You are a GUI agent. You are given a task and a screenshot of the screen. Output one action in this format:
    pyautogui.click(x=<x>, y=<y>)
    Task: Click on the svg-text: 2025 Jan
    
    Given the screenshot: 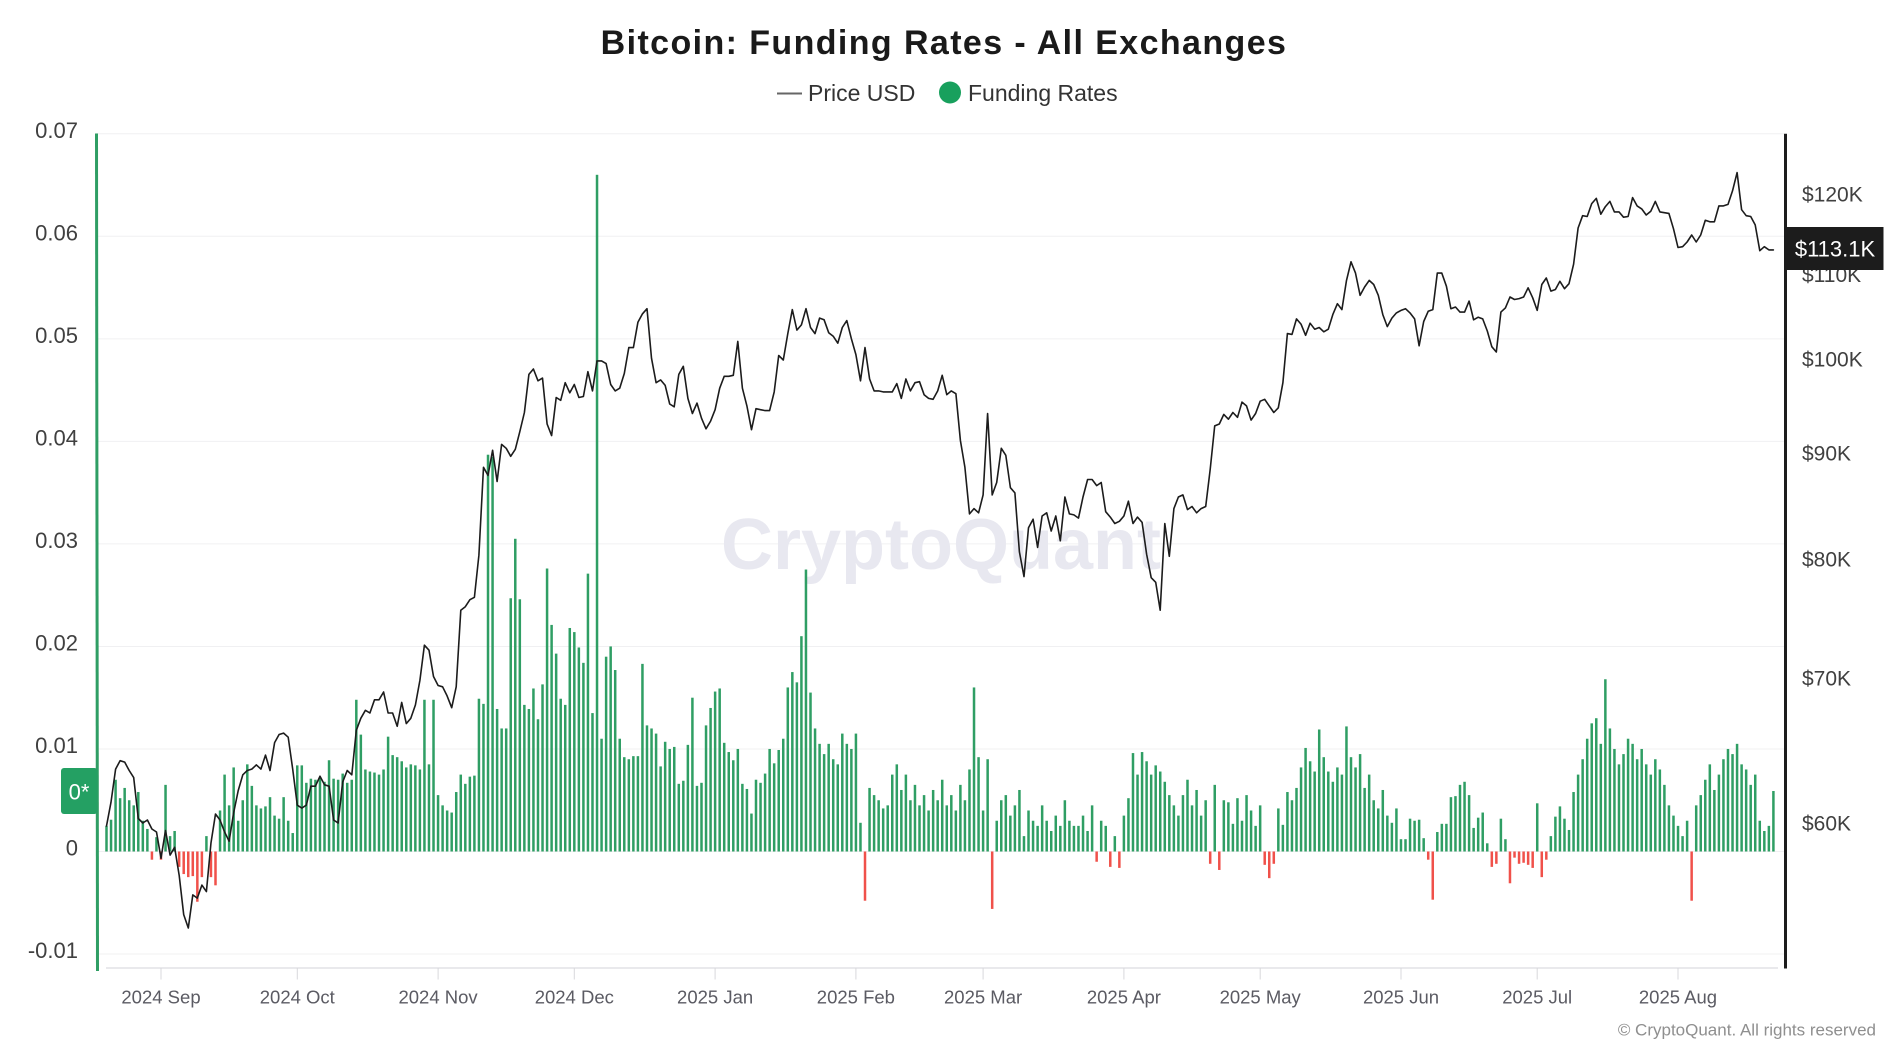 What is the action you would take?
    pyautogui.click(x=715, y=997)
    